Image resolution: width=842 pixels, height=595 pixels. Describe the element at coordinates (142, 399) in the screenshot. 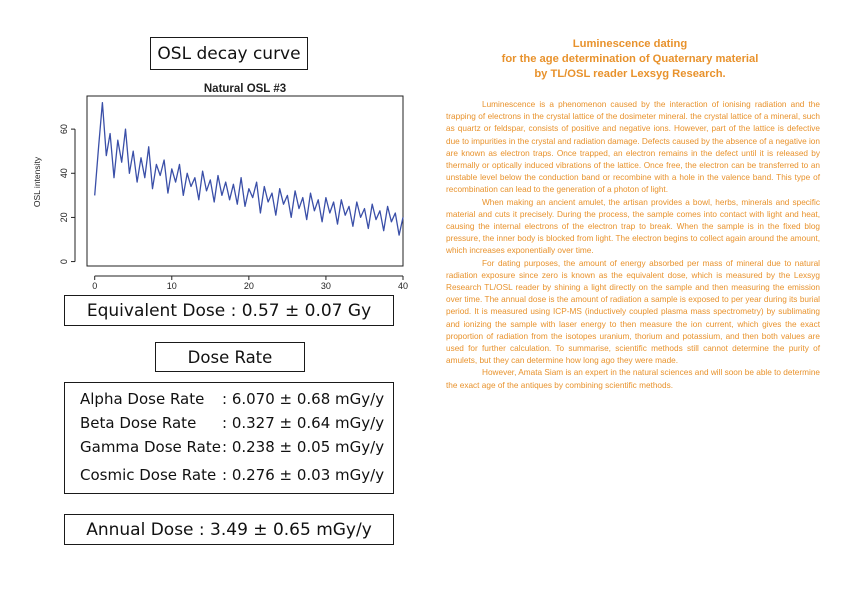

I see `alpha-dose-label: Alpha Dose Rate` at that location.